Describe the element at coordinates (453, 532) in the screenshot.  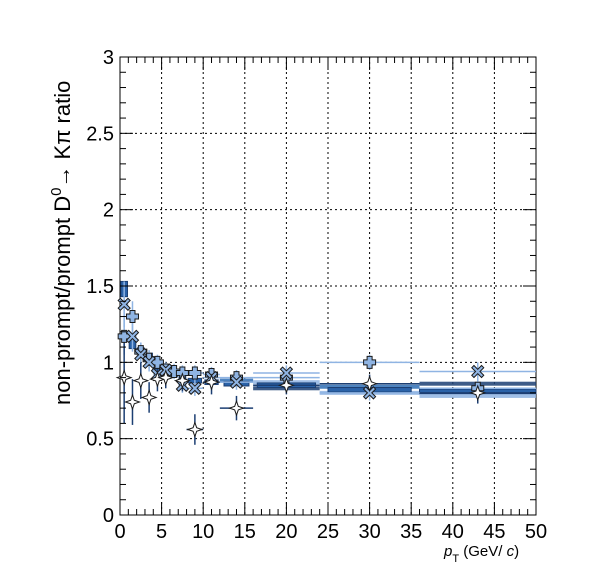
I see `x-tick-label: 40` at that location.